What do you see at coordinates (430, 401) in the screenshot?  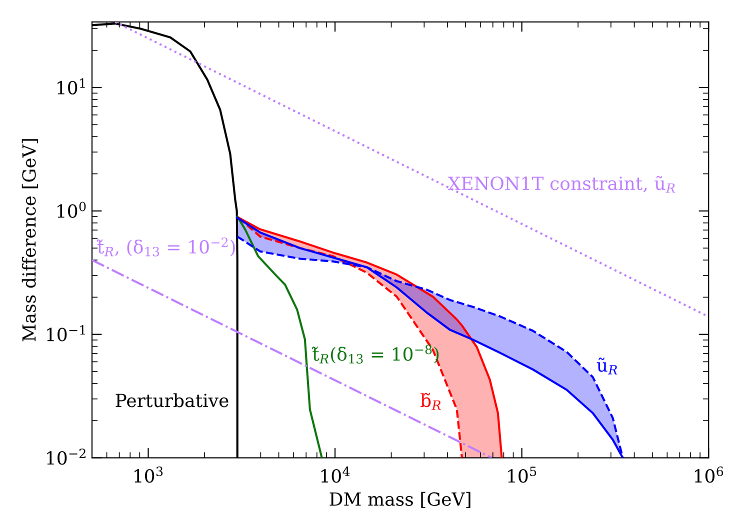 I see `text: b̃$_{R}$` at bounding box center [430, 401].